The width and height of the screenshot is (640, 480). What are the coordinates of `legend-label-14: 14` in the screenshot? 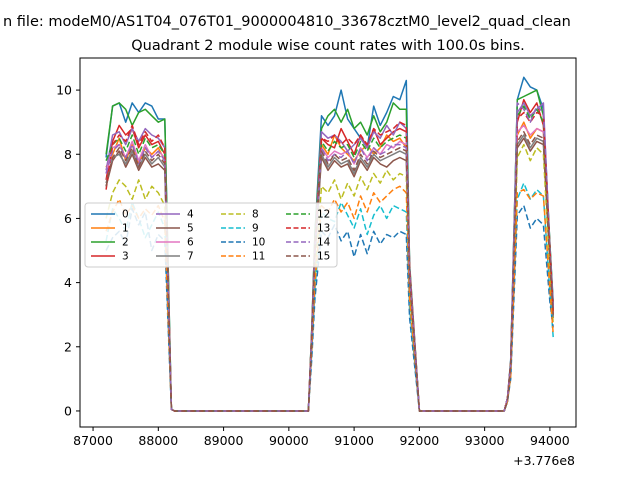 It's located at (324, 243).